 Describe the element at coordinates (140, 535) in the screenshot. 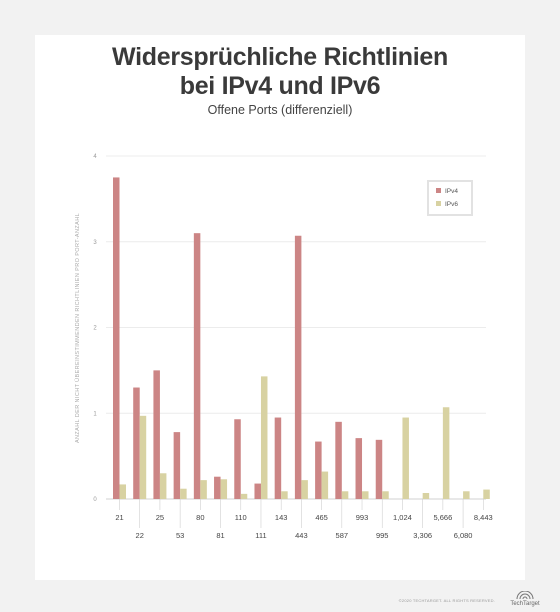

I see `x-tick-label: 22` at that location.